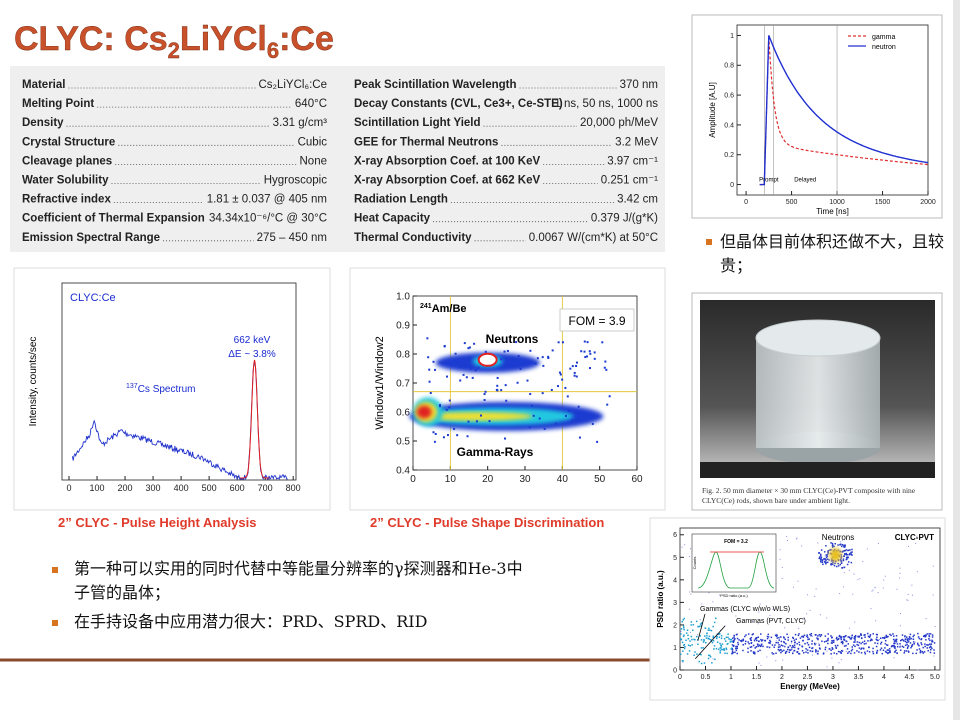 The image size is (960, 720). What do you see at coordinates (296, 181) in the screenshot?
I see `property-value: Hygroscopic` at bounding box center [296, 181].